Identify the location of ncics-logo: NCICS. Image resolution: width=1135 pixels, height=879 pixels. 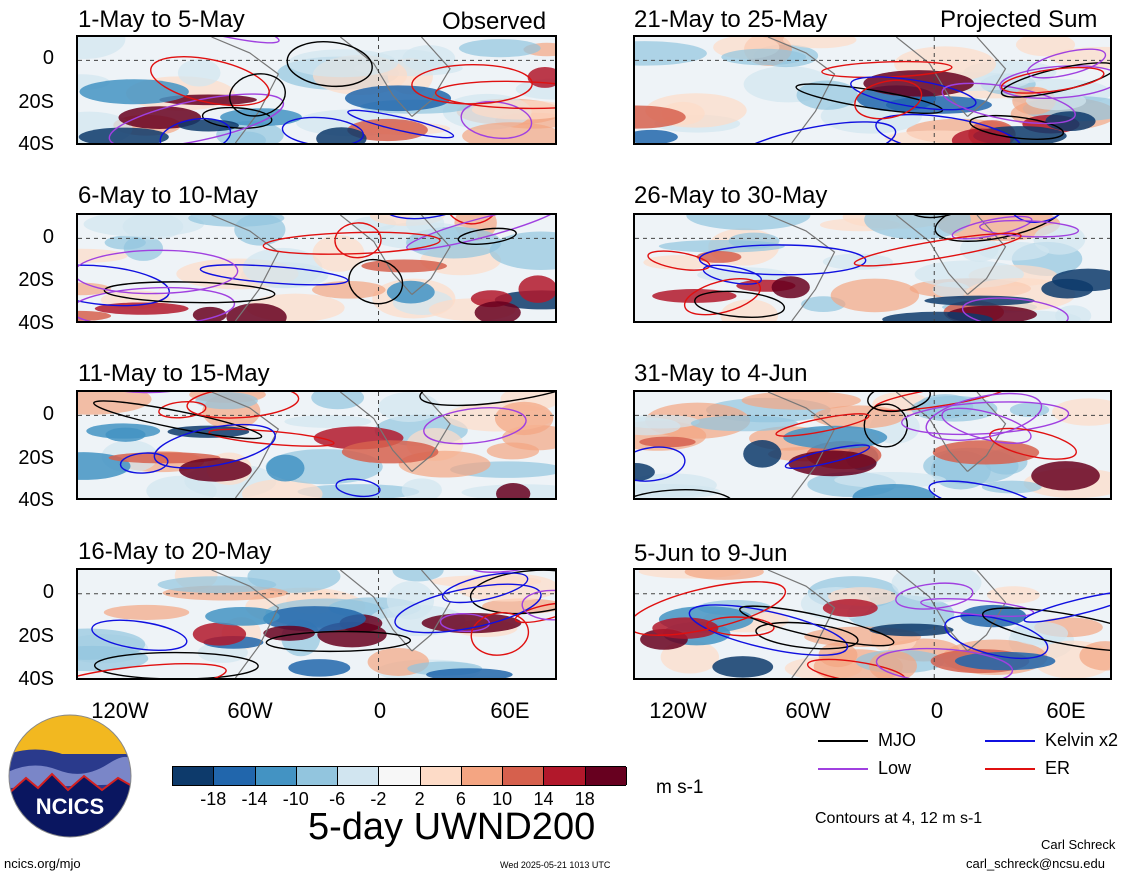
(70, 776).